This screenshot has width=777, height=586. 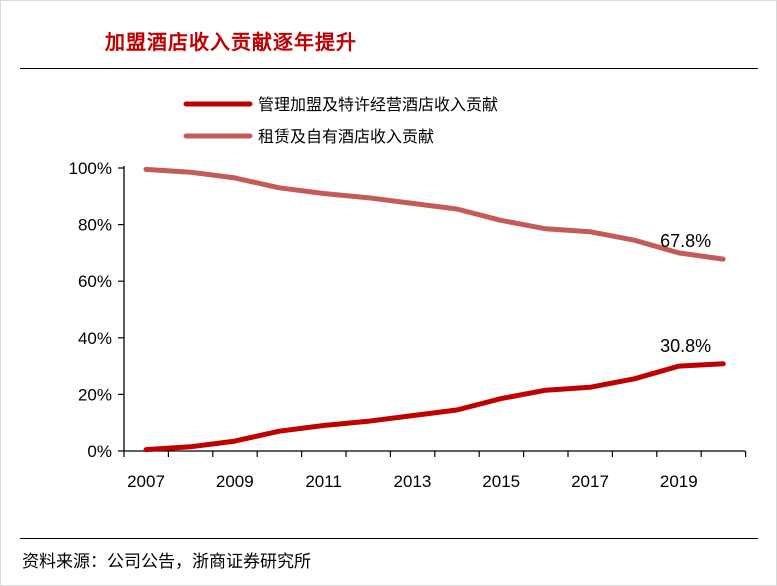 What do you see at coordinates (389, 68) in the screenshot?
I see `title-divider` at bounding box center [389, 68].